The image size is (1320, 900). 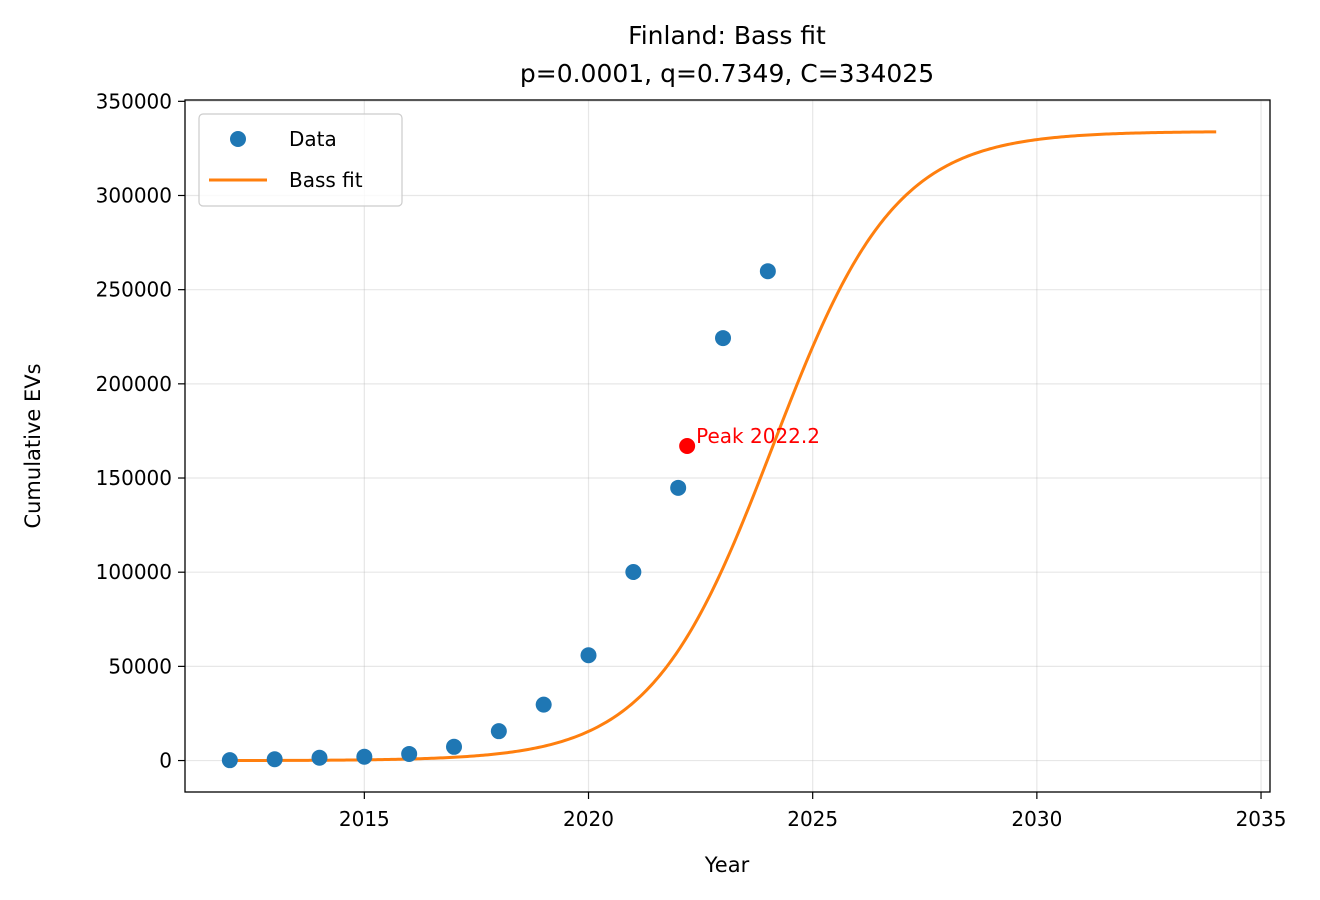 What do you see at coordinates (238, 139) in the screenshot?
I see `legend-marker-data` at bounding box center [238, 139].